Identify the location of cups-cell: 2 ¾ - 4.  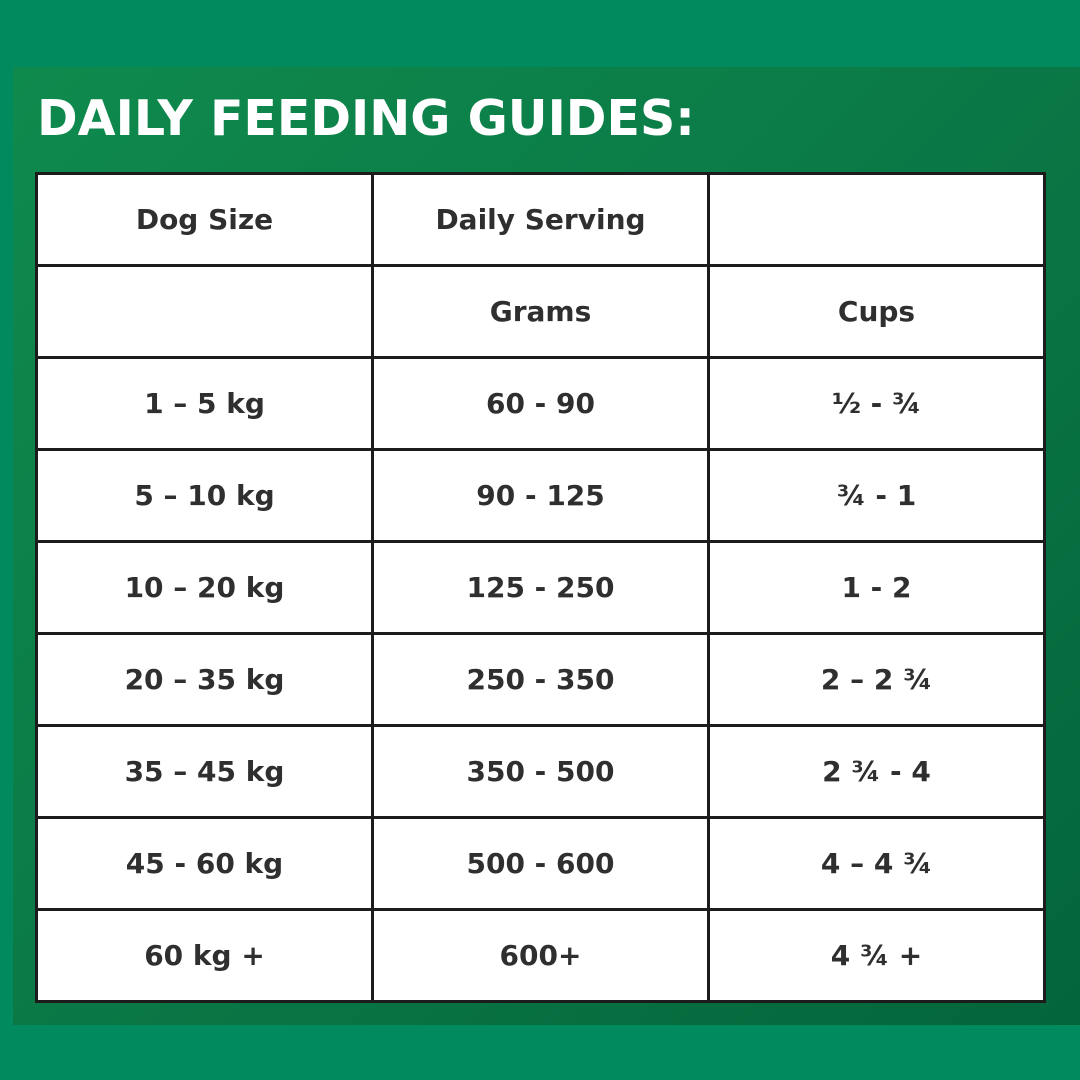
(876, 771).